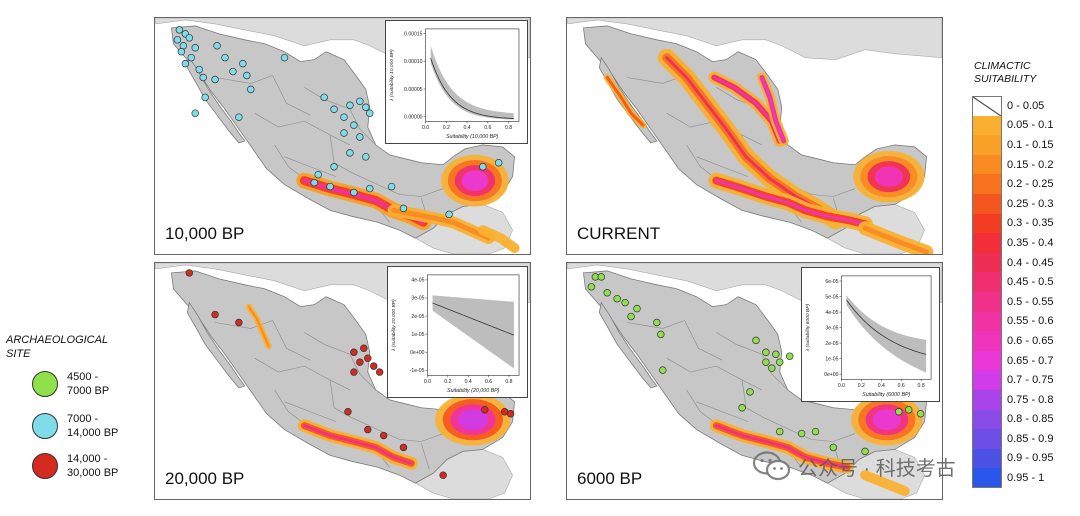  I want to click on y-axis-label: λ (suitability 10,000 BP), so click(392, 75).